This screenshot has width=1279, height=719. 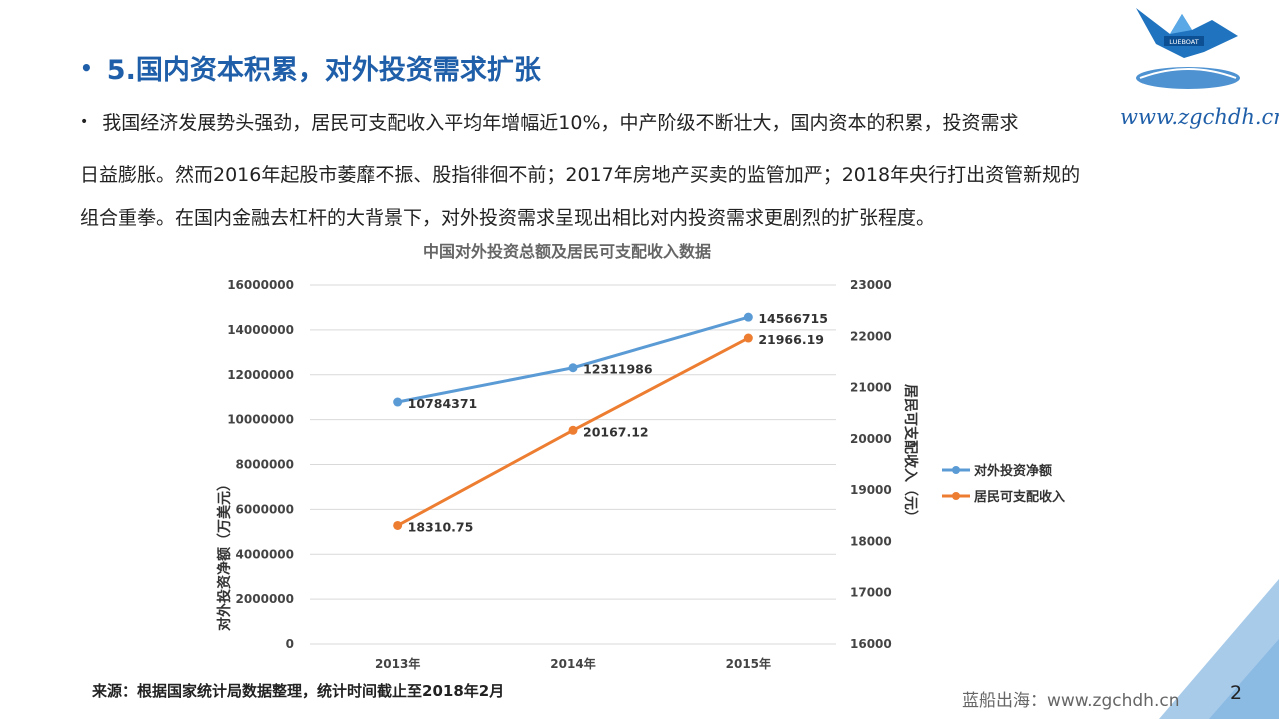 I want to click on left-axis-tick-label: 14000000, so click(x=260, y=330).